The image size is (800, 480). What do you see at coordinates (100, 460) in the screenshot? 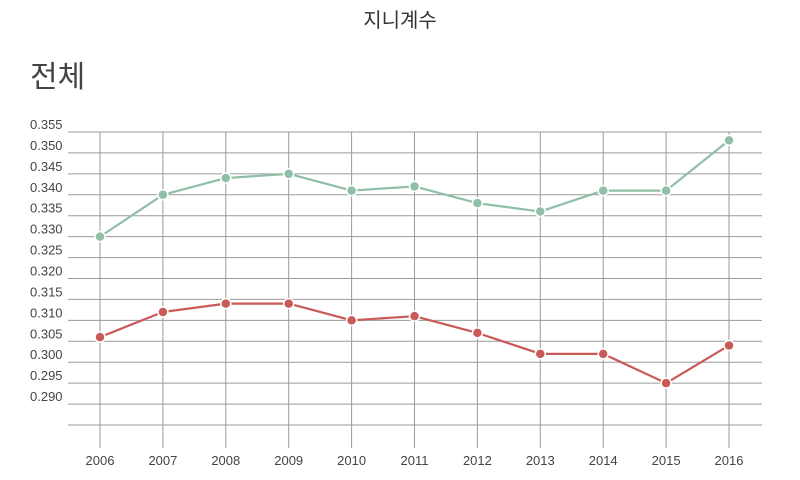
I see `x-tick-label: 2006` at bounding box center [100, 460].